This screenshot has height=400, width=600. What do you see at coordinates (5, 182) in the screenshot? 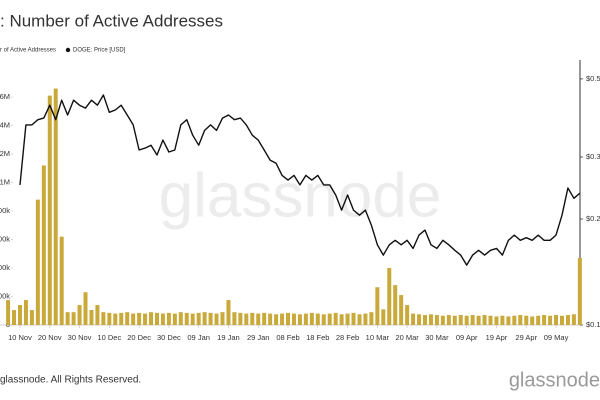
I see `y-tick-label: 1M` at bounding box center [5, 182].